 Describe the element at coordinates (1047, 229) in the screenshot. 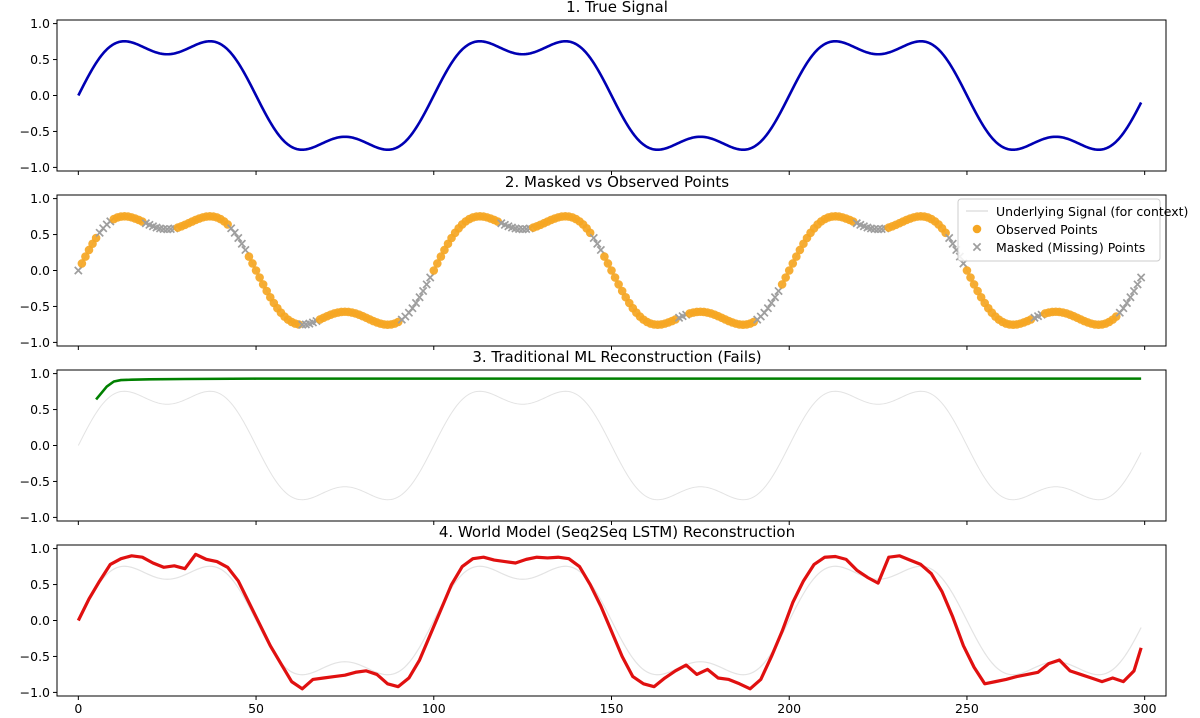

I see `legend-label: Observed Points` at that location.